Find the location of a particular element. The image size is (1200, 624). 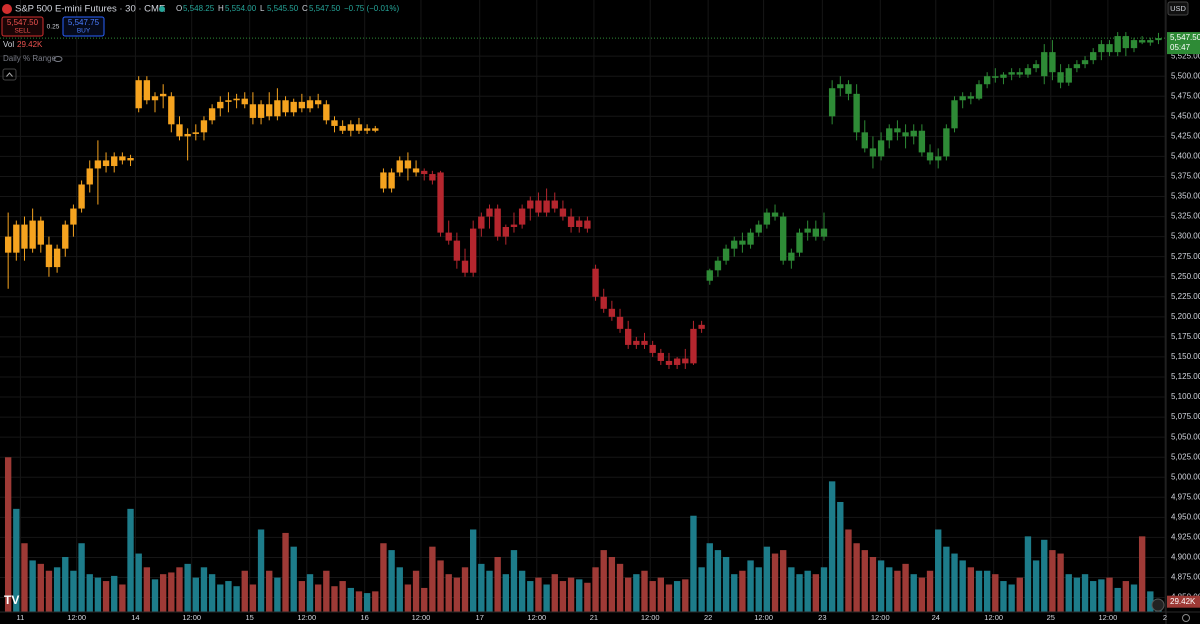

y-tick-label: 5,500.00 is located at coordinates (1185, 75).